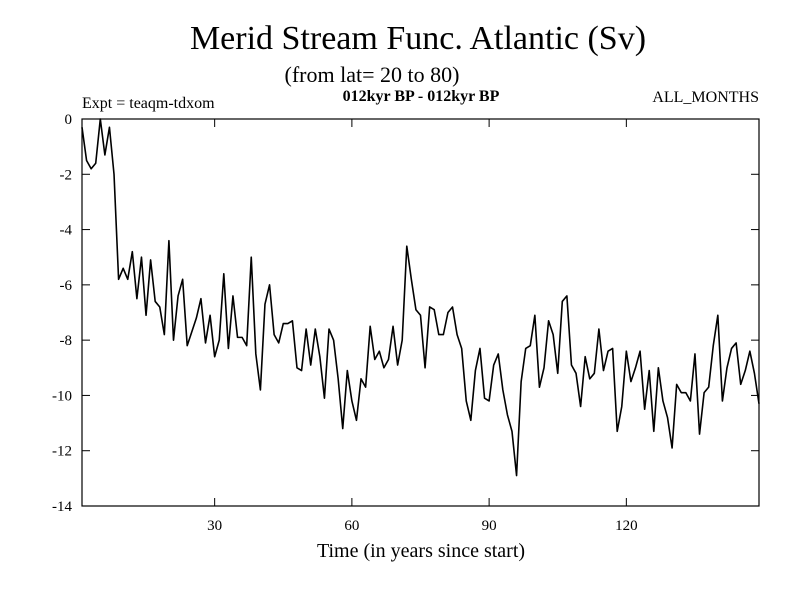  What do you see at coordinates (421, 551) in the screenshot?
I see `x-axis-label: Time (in years since start)` at bounding box center [421, 551].